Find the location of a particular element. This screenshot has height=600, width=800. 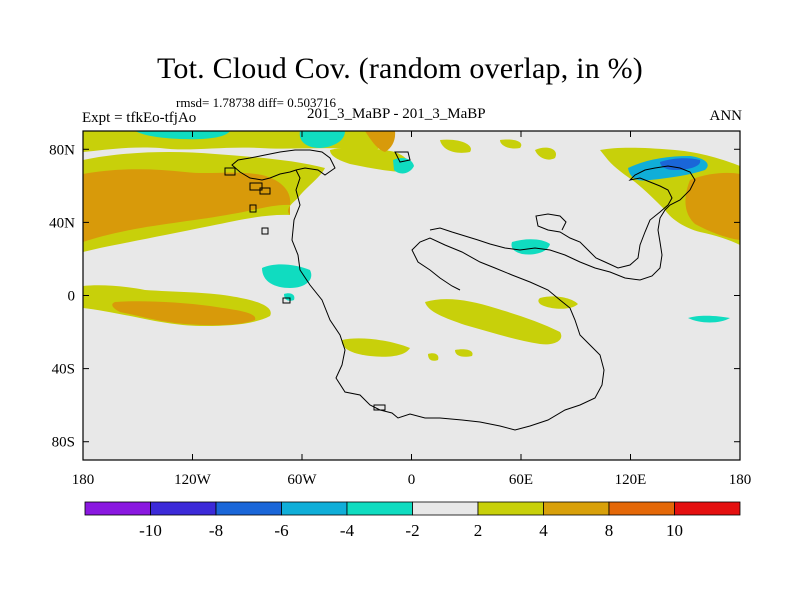

x-tick-label: 60W is located at coordinates (302, 480).